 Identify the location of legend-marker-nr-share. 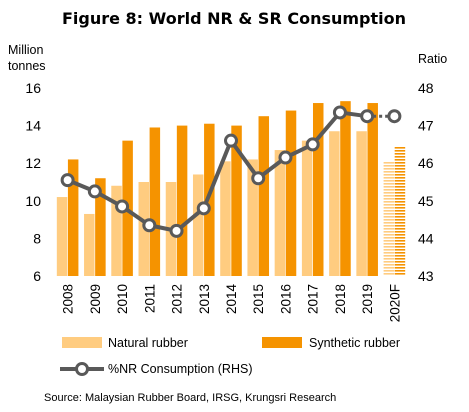
(82, 369).